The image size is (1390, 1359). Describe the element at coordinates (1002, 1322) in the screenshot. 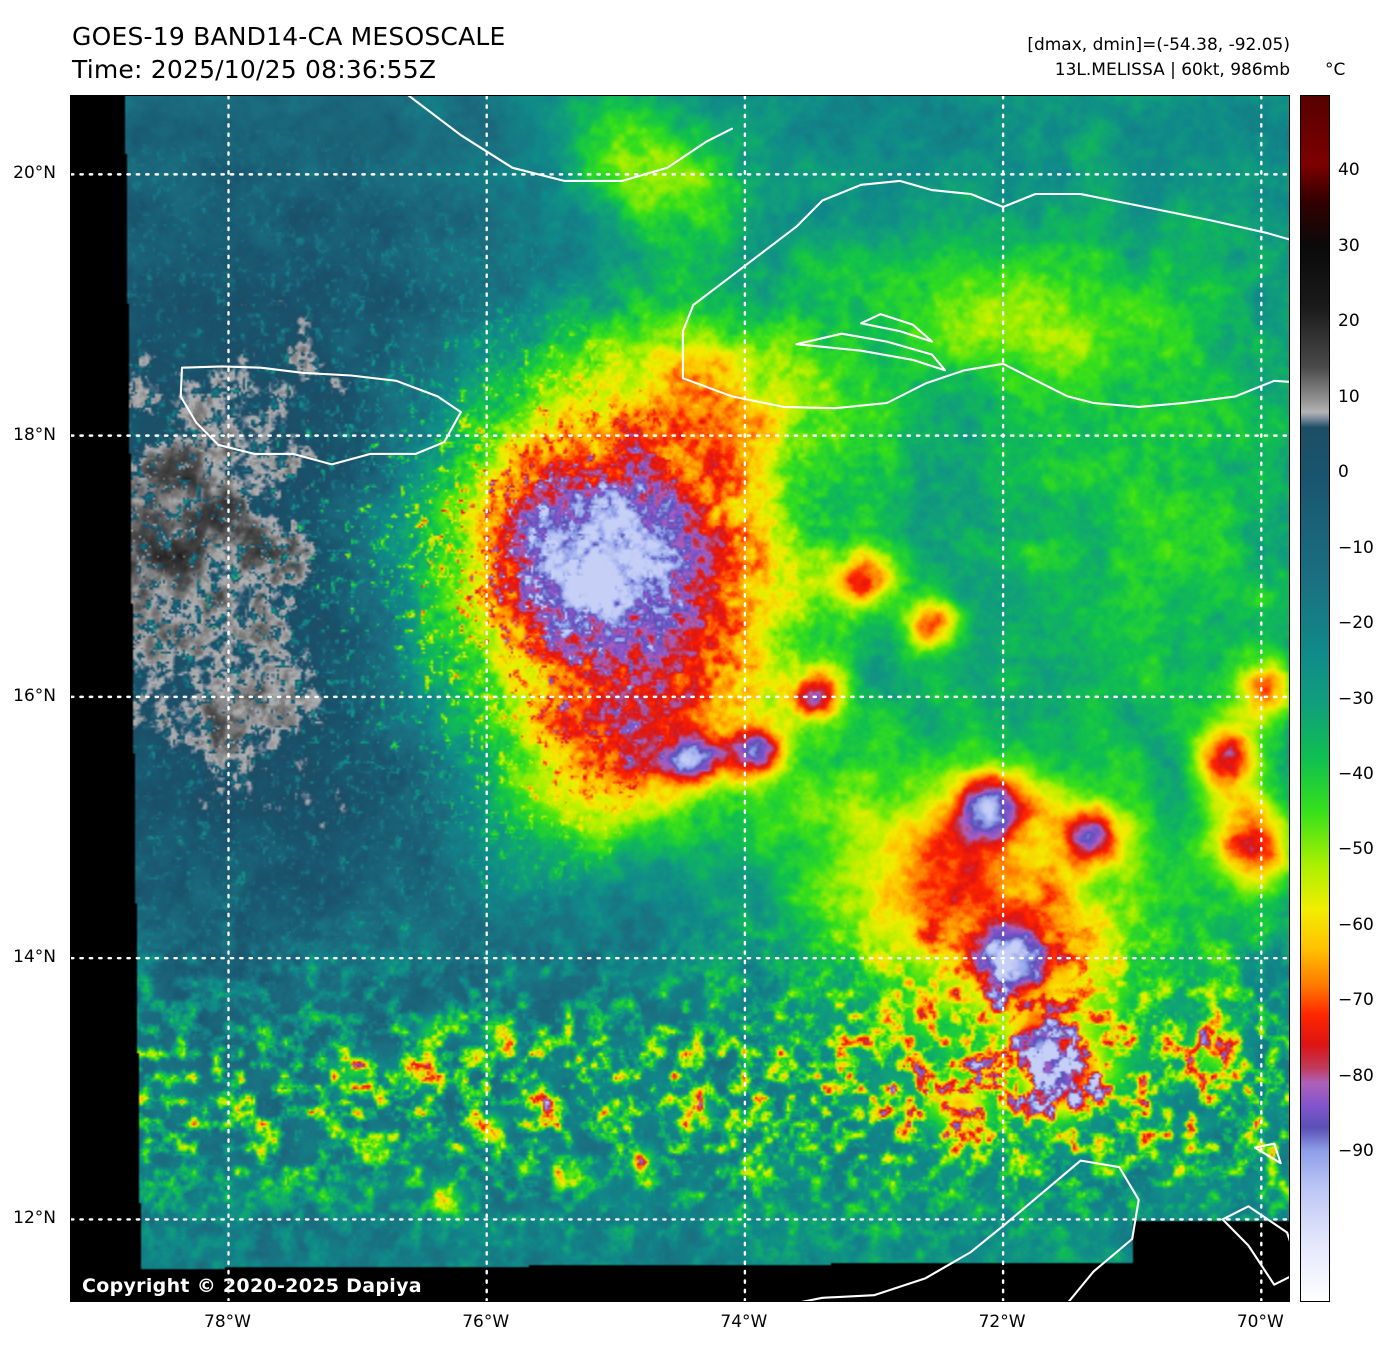

I see `lon-tick-label: 72°W` at that location.